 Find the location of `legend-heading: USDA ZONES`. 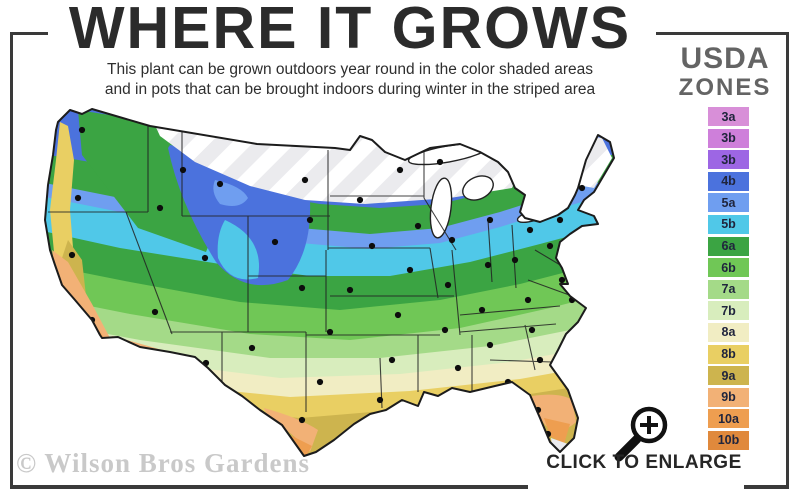

legend-heading: USDA ZONES is located at coordinates (725, 73).